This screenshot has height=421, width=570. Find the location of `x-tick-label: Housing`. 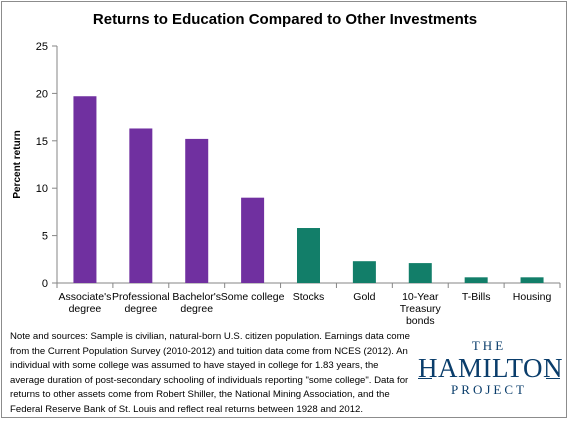

x-tick-label: Housing is located at coordinates (532, 297).